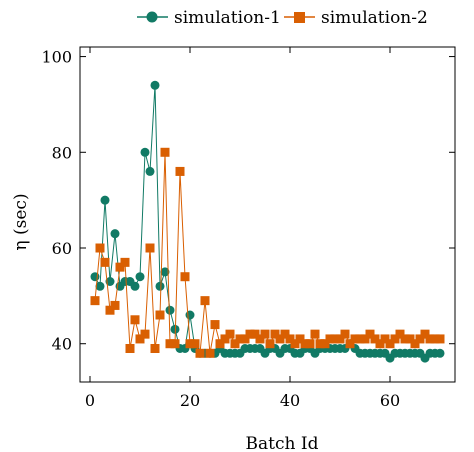  I want to click on y-tick-label: 60, so click(62, 248).